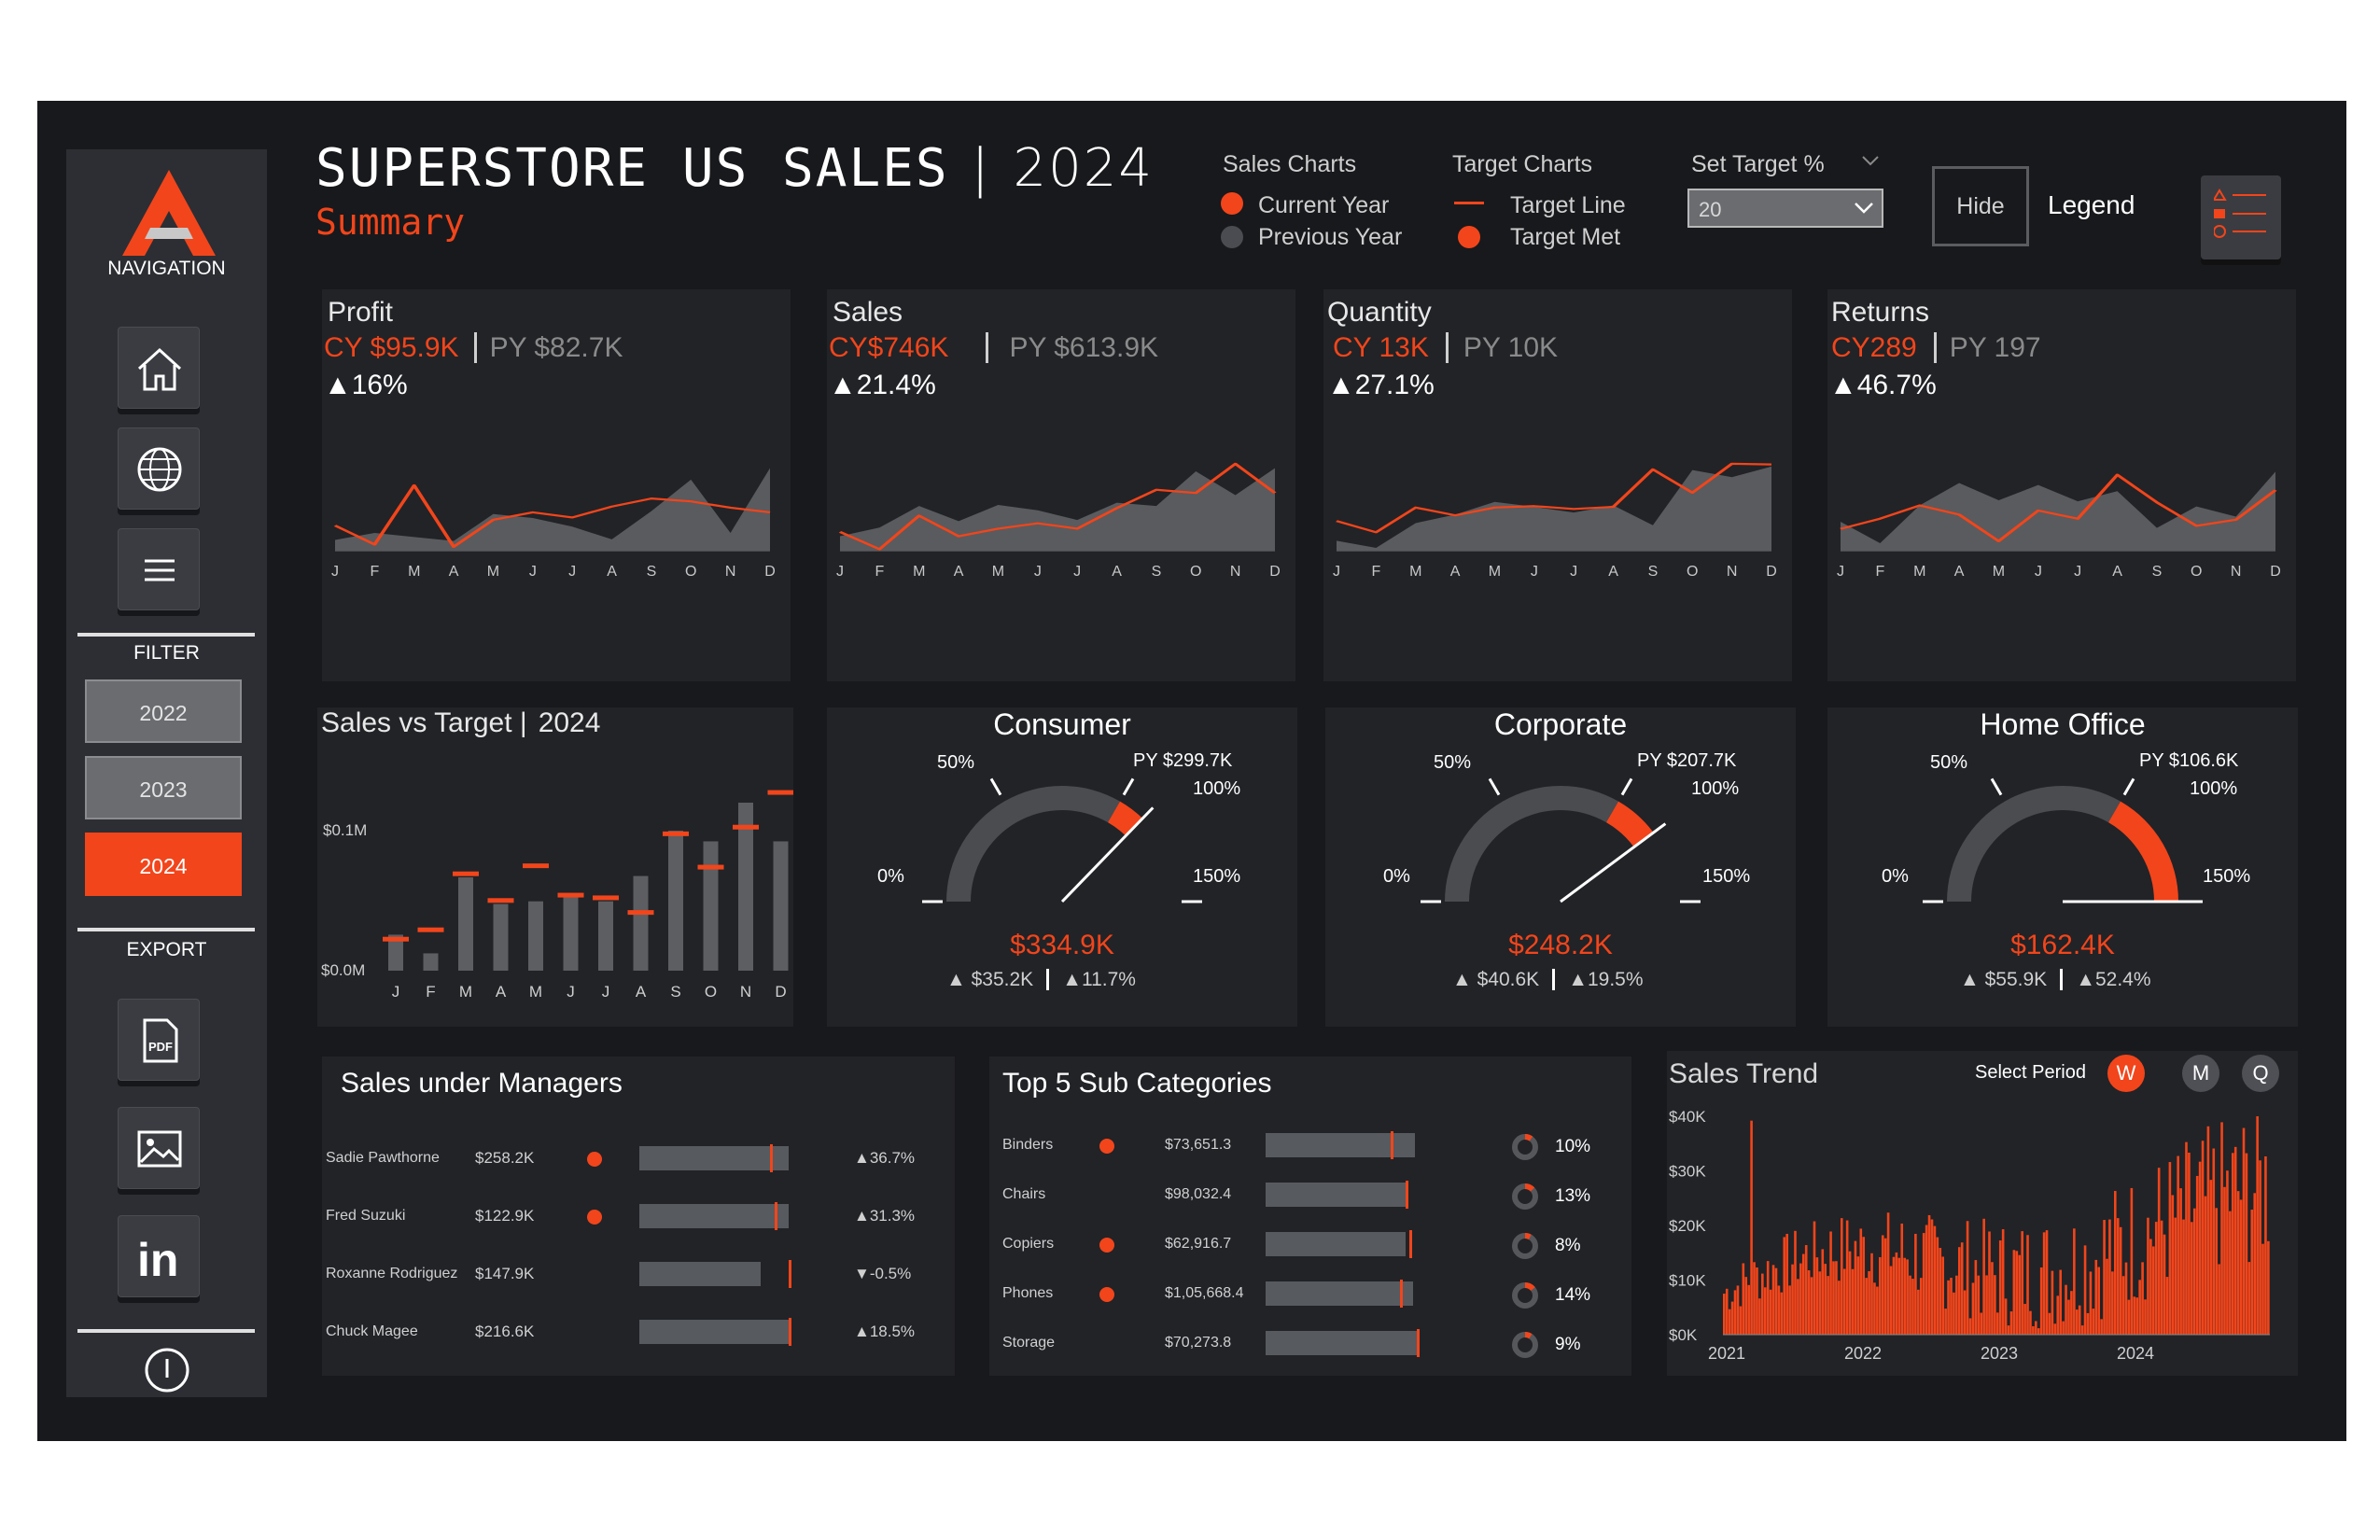  What do you see at coordinates (361, 312) in the screenshot?
I see `kpi-title: Profit` at bounding box center [361, 312].